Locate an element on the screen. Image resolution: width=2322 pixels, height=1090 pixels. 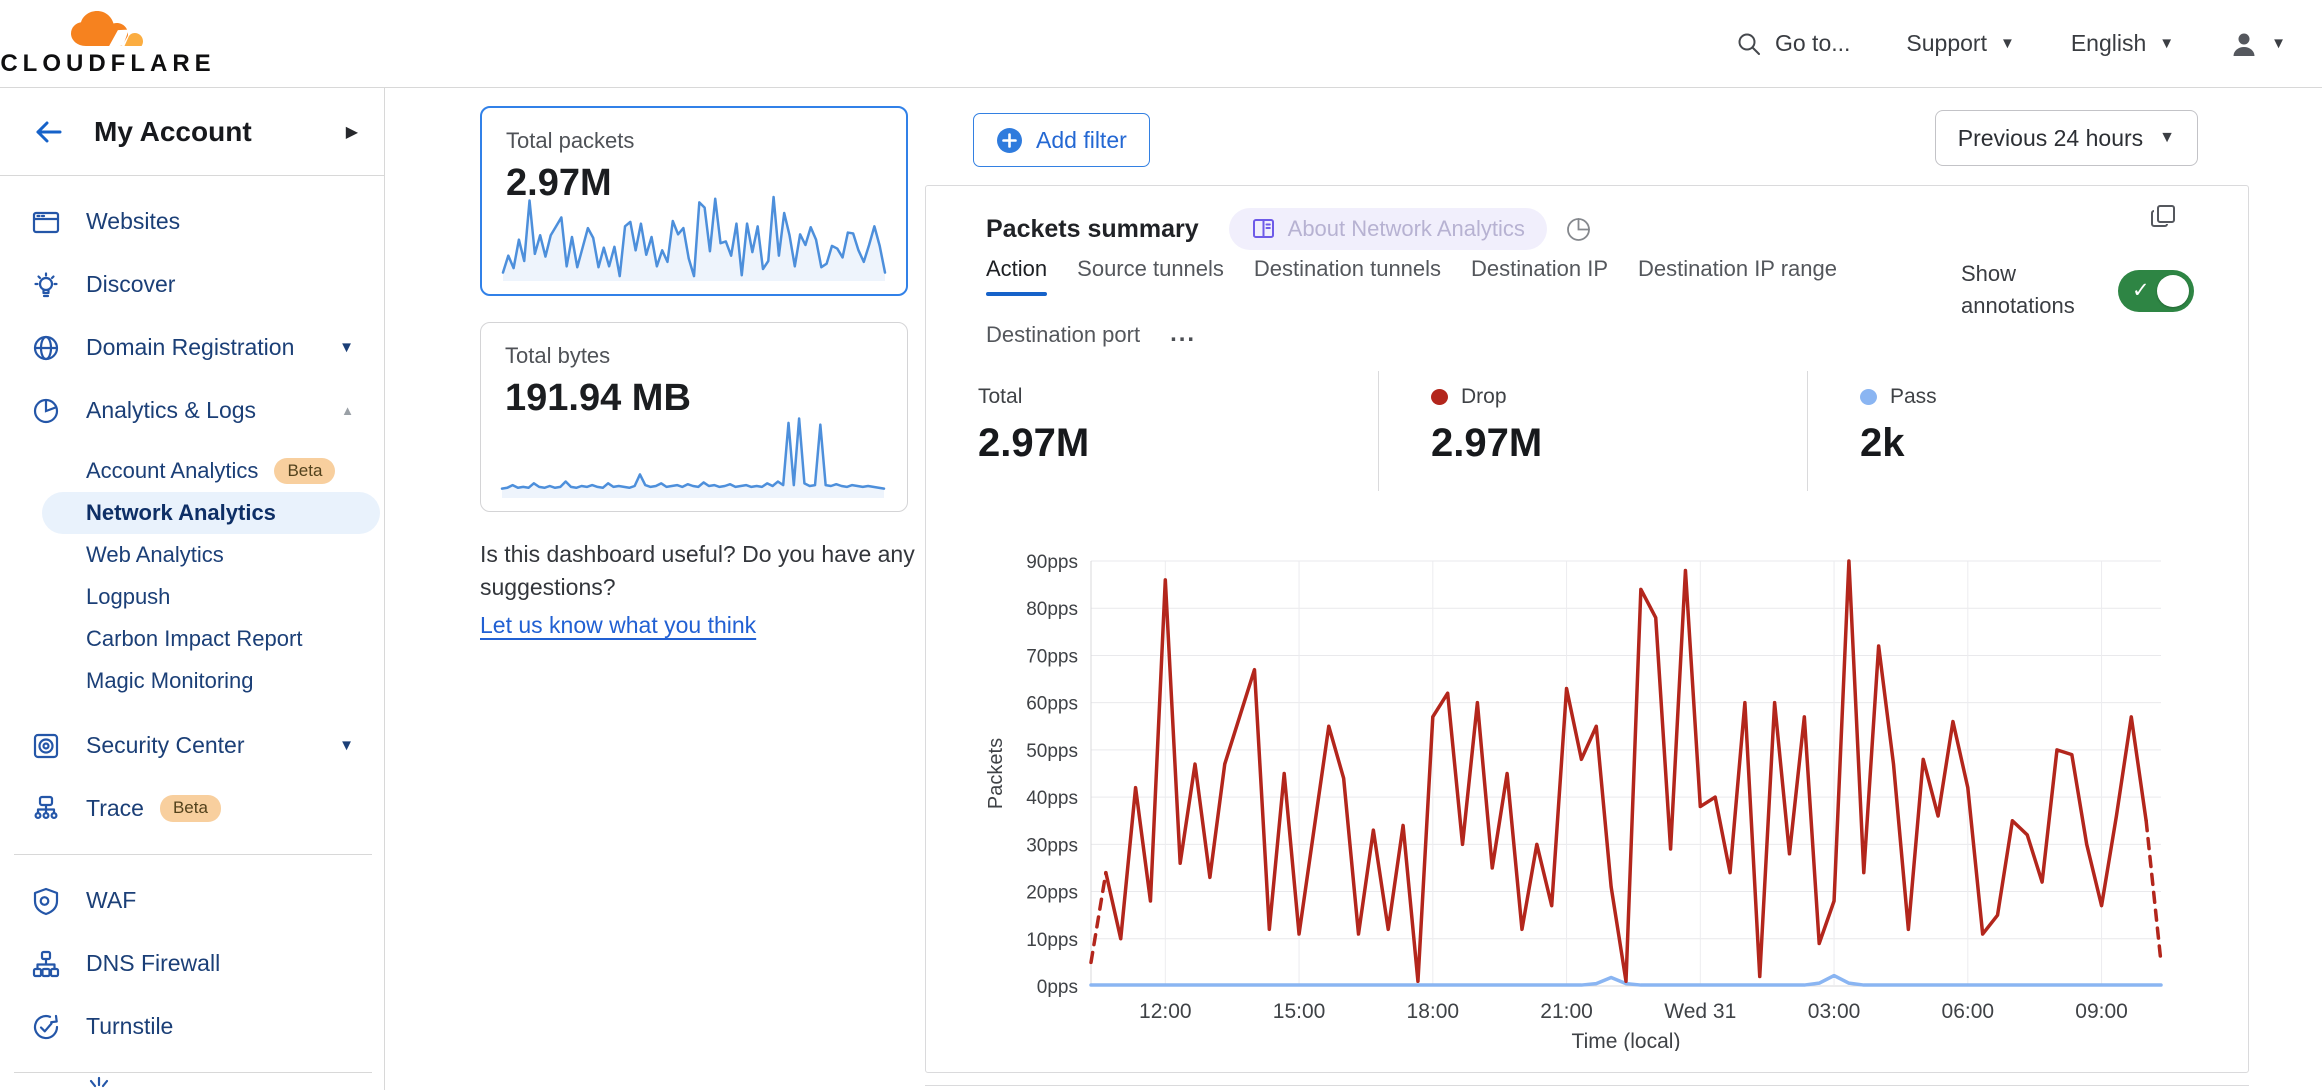
chevron-down-icon: ▼ is located at coordinates (2167, 137).